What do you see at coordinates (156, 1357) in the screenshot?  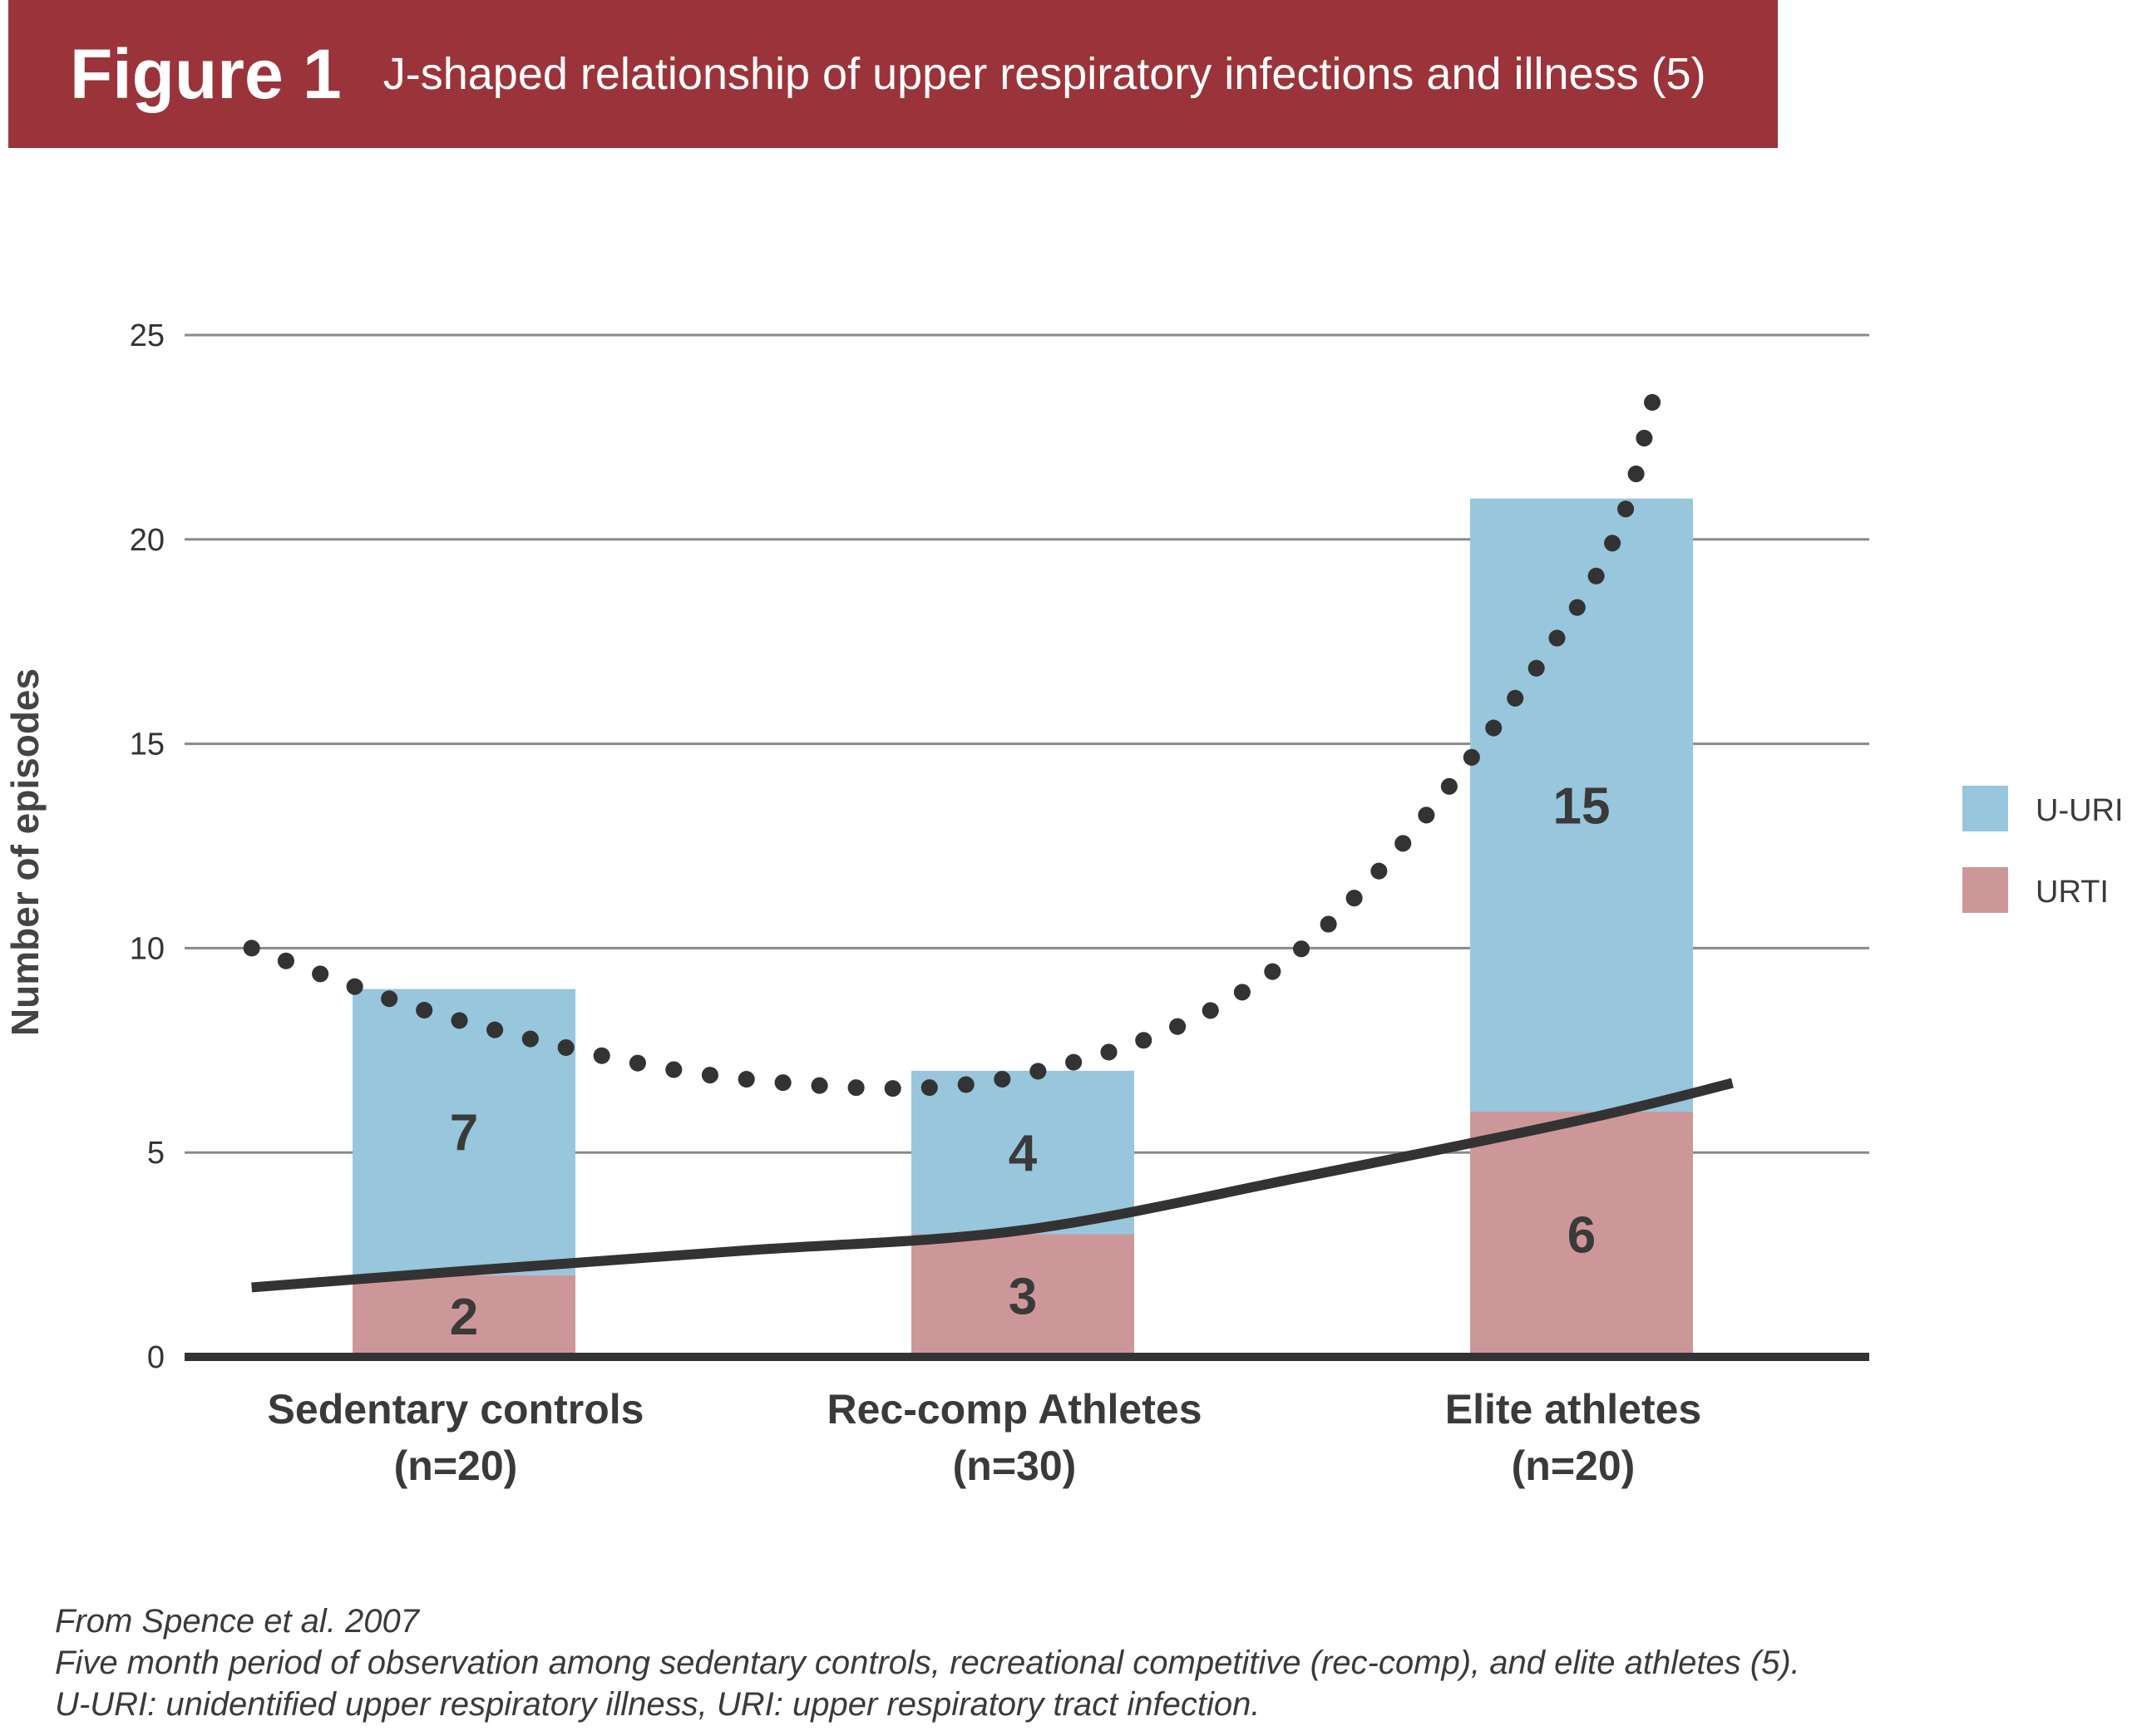 I see `y-tick-label: 0` at bounding box center [156, 1357].